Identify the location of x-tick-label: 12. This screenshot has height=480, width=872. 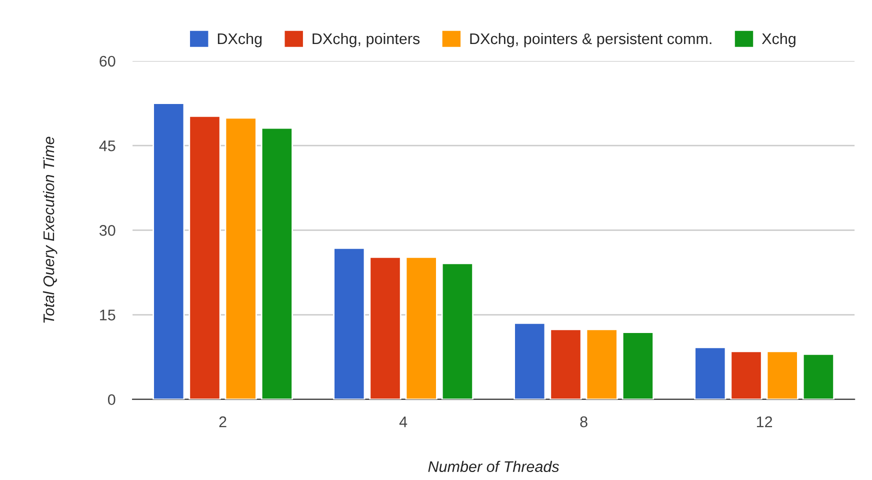
(764, 422).